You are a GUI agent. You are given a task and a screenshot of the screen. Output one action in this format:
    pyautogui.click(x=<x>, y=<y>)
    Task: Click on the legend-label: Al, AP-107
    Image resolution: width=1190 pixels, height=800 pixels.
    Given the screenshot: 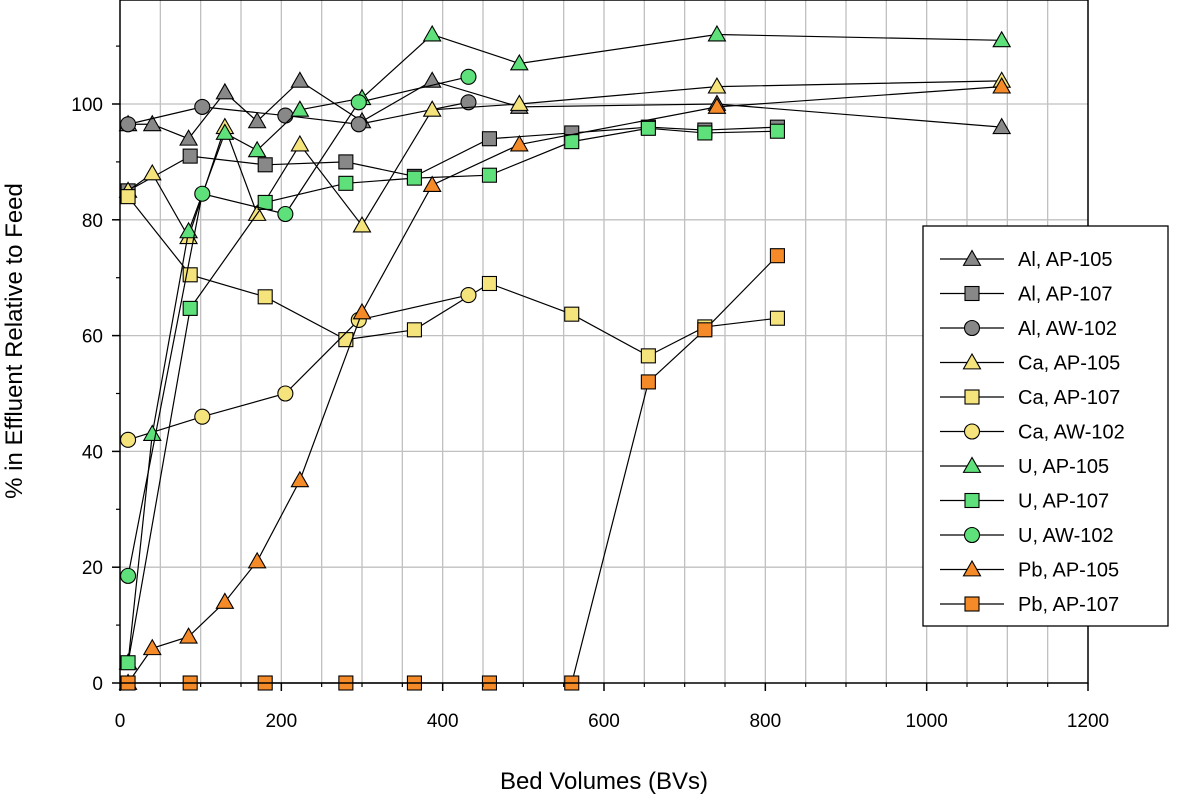 What is the action you would take?
    pyautogui.click(x=1065, y=295)
    